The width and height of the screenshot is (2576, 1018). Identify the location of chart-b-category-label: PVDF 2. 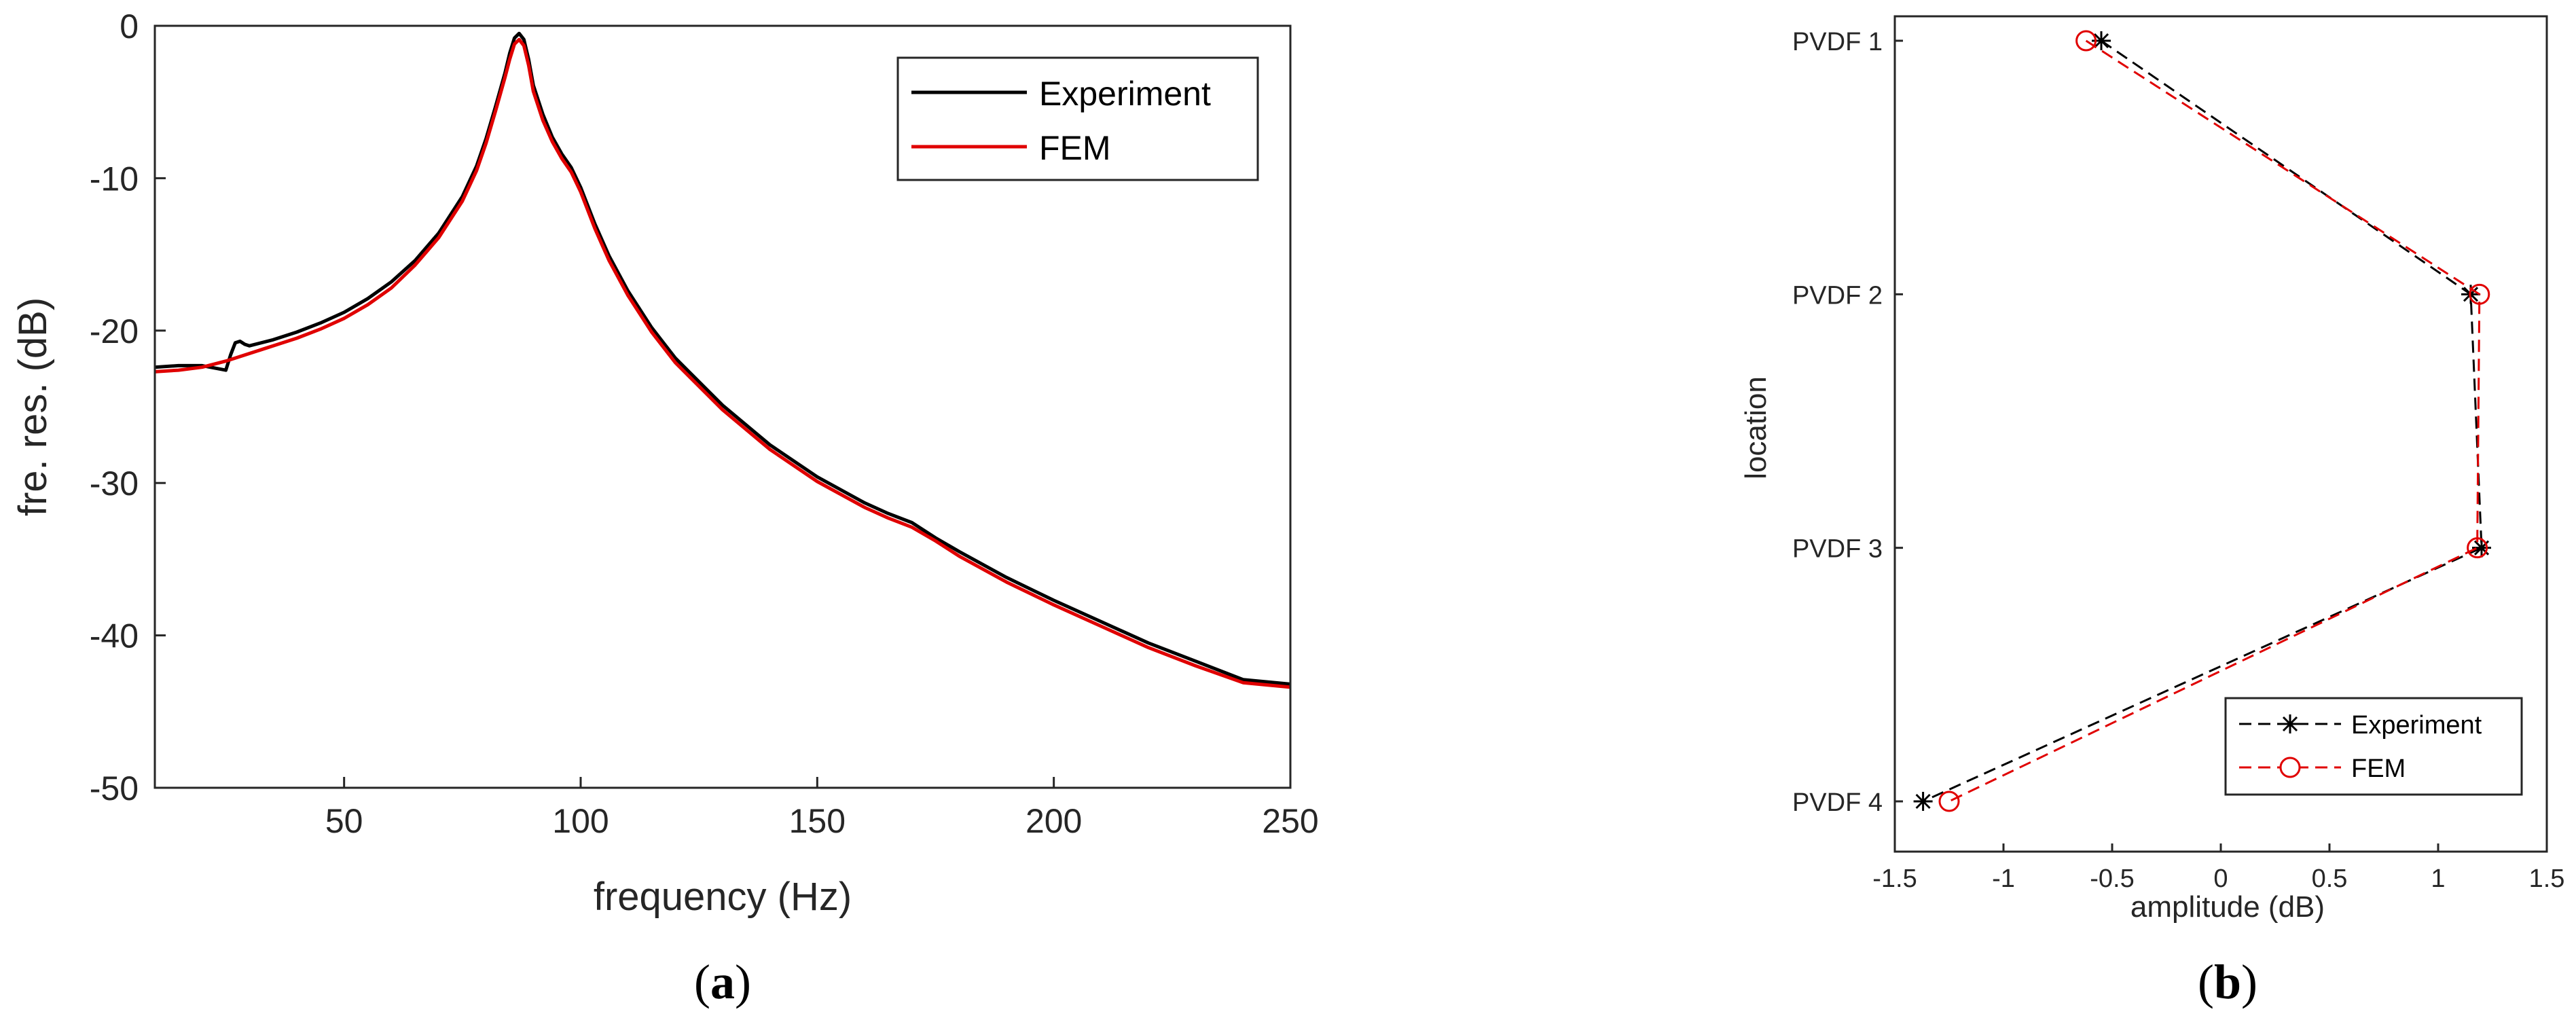
(1837, 295).